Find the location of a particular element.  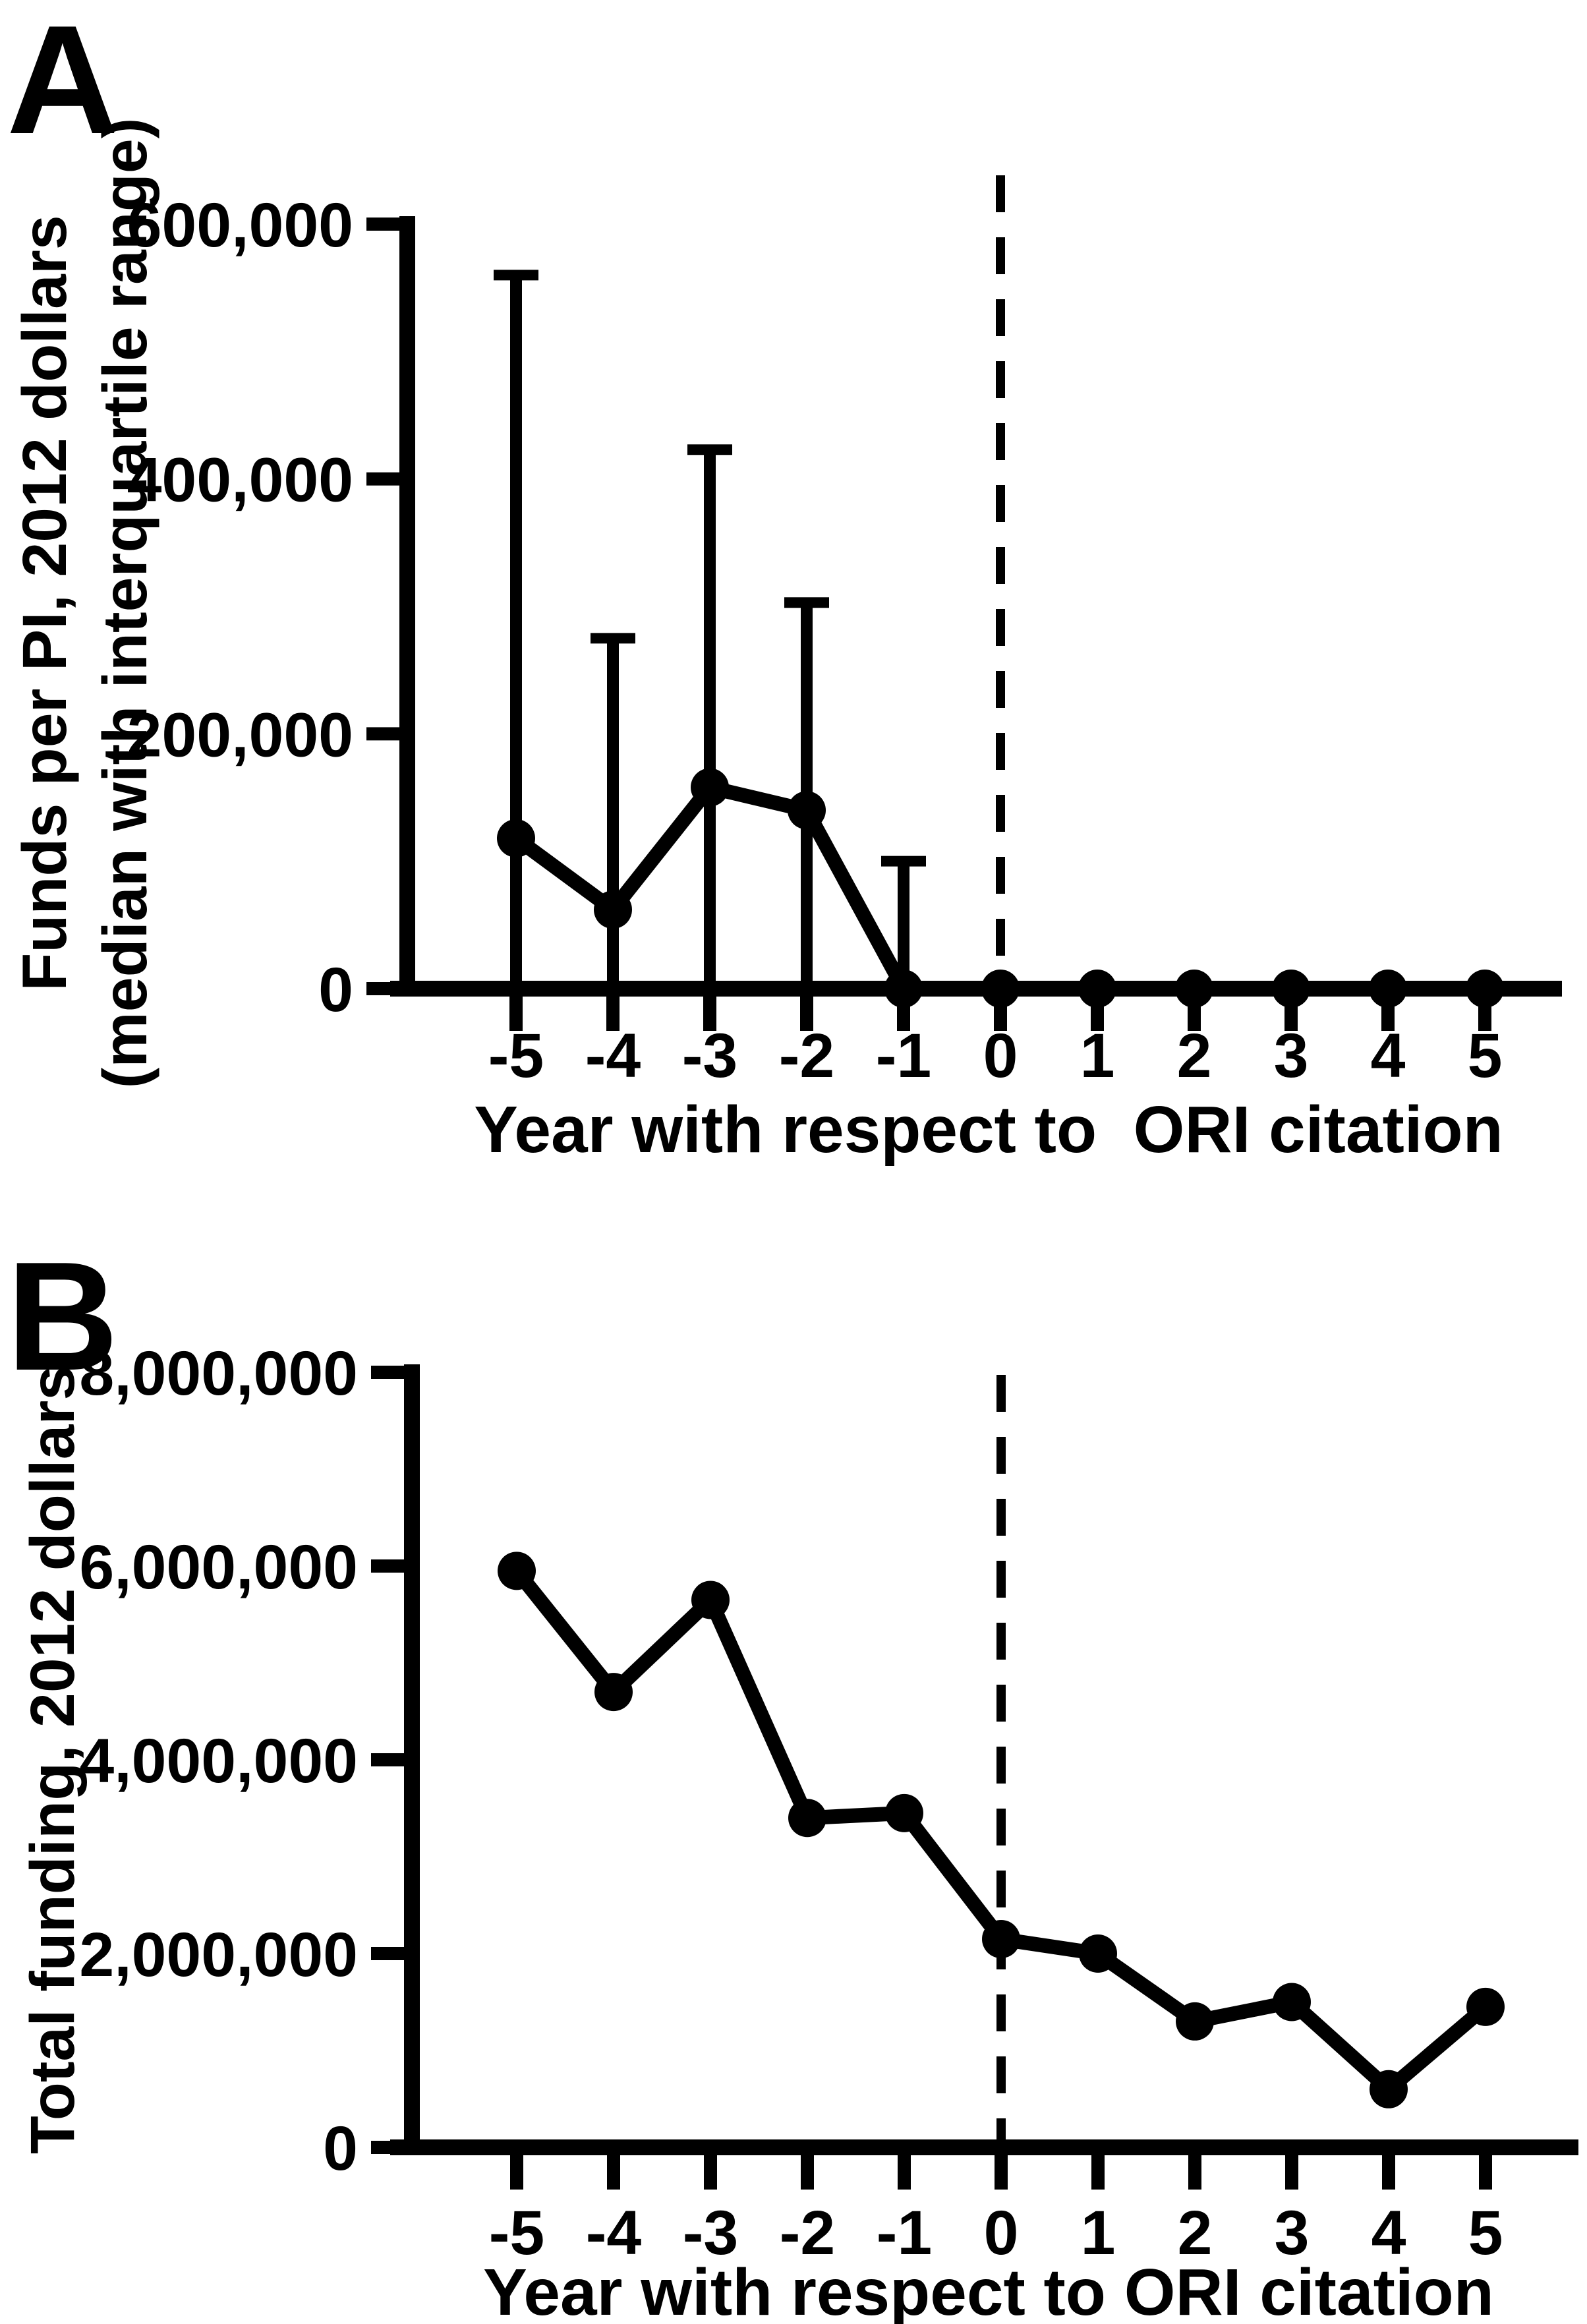

panel-a-y-axis-title-line1: Funds per PI, 2012 dollars is located at coordinates (45, 603).